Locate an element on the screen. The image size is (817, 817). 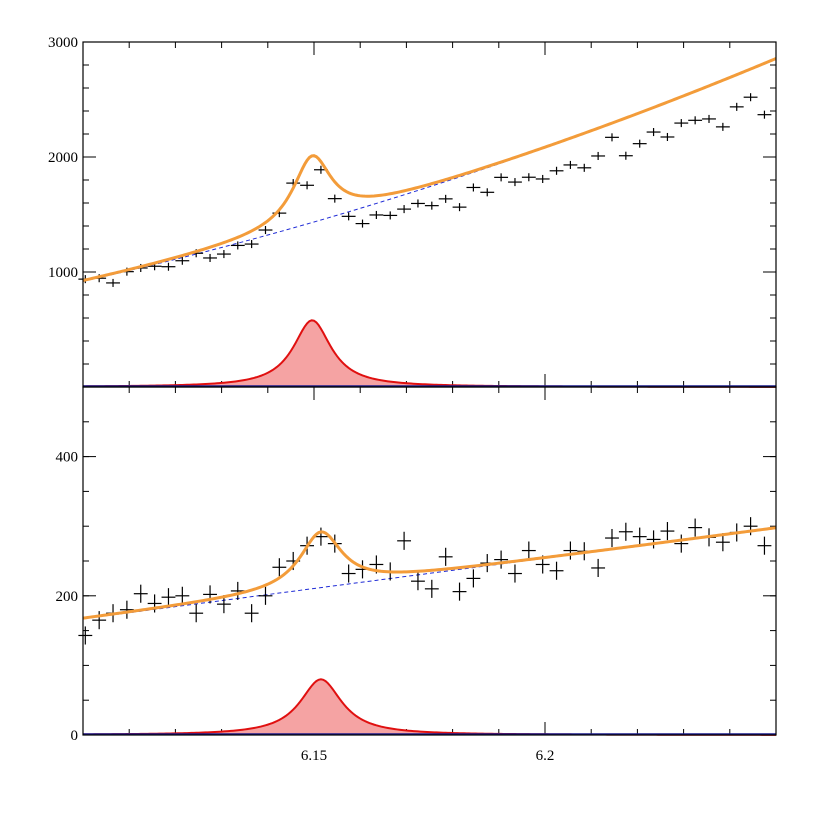
top-signal-curve is located at coordinates (429, 353).